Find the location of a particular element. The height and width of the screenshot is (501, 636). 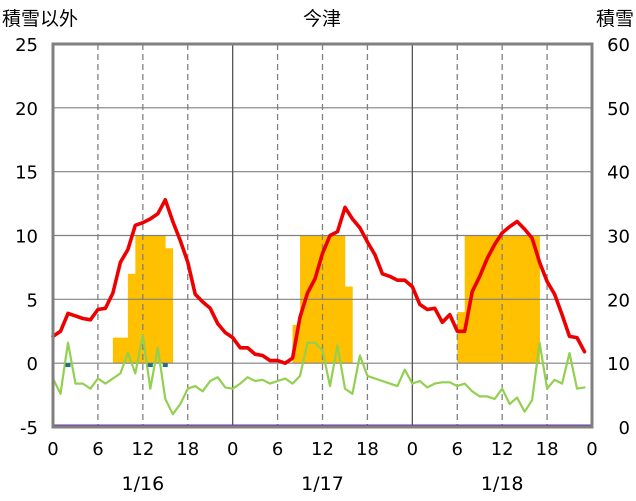

right-tick-label: 20 is located at coordinates (618, 300).